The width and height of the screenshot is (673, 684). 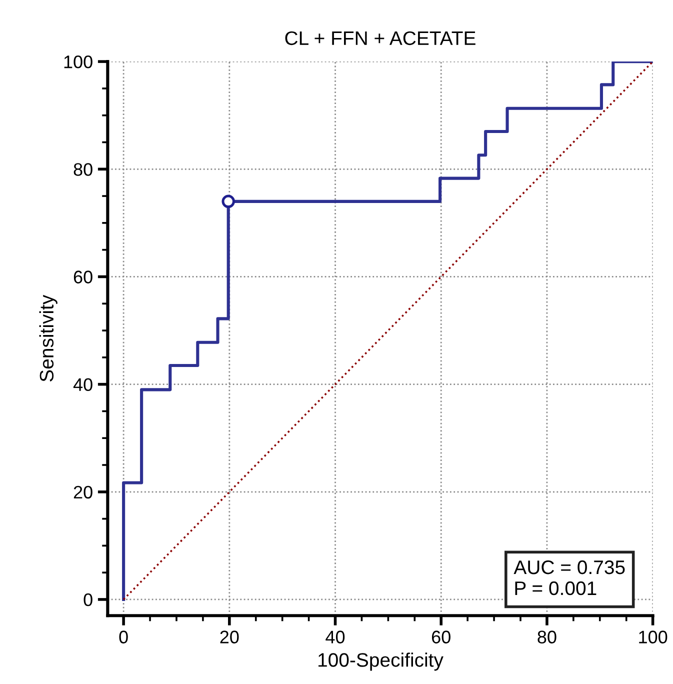 I want to click on x-tick-label: 40, so click(x=335, y=637).